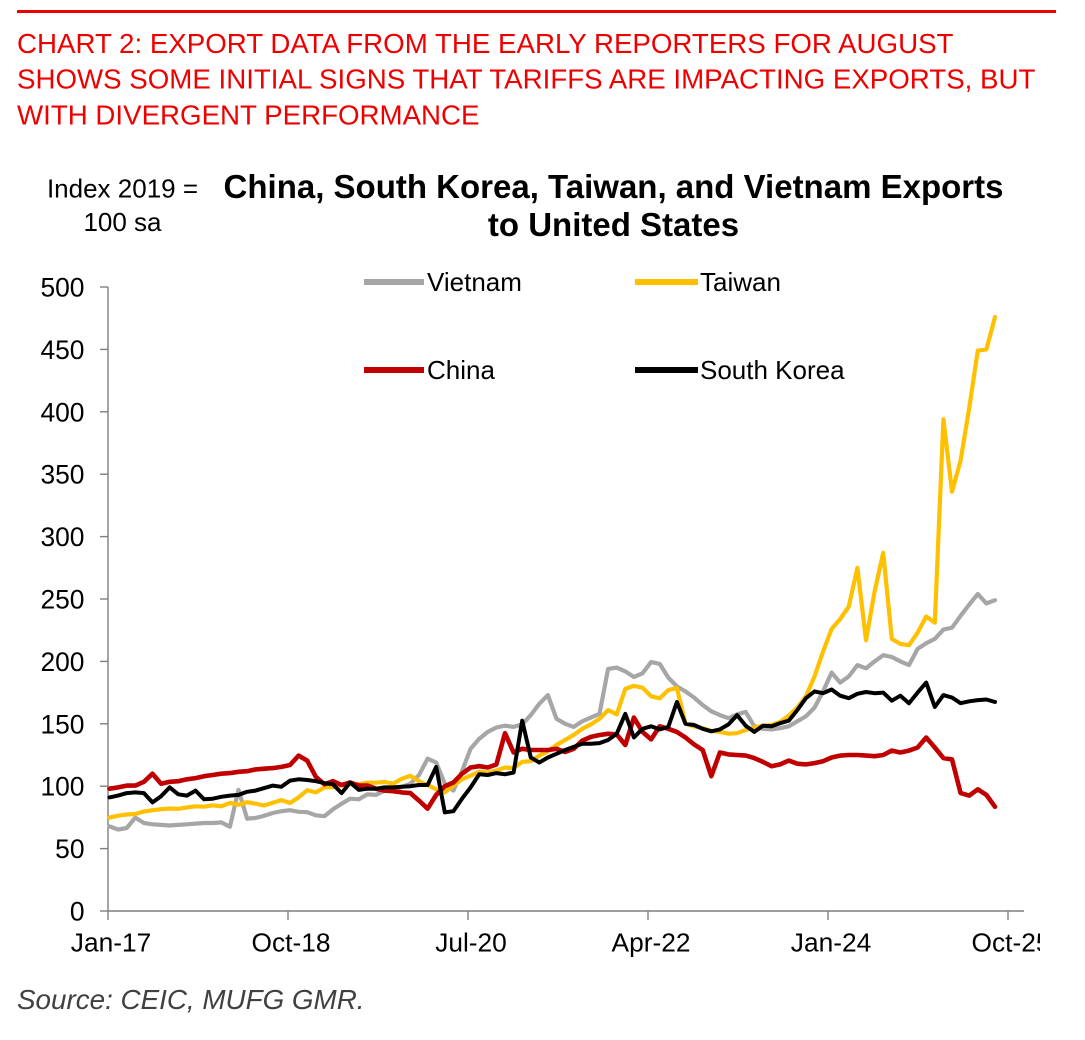 This screenshot has height=1040, width=1085. Describe the element at coordinates (474, 282) in the screenshot. I see `svg-text: Vietnam` at that location.